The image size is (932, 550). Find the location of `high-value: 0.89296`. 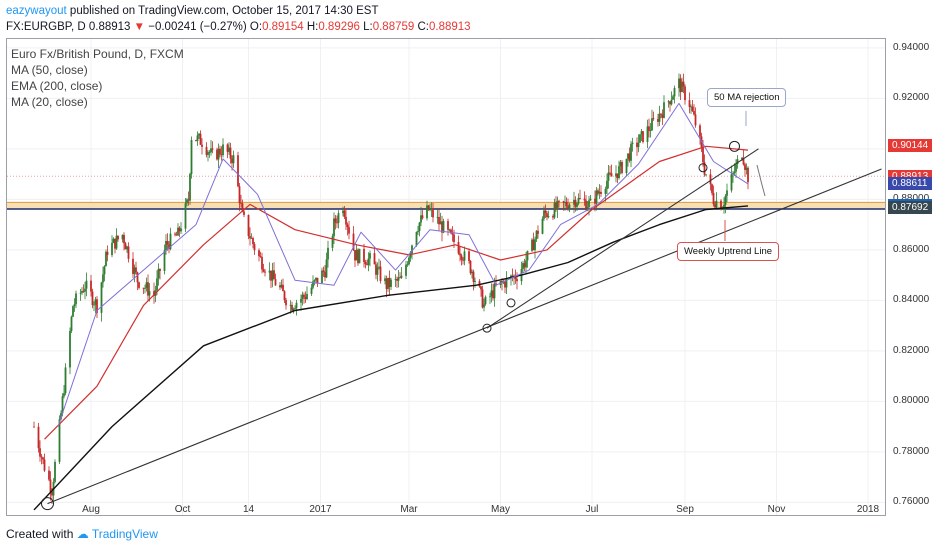

high-value: 0.89296 is located at coordinates (339, 27).